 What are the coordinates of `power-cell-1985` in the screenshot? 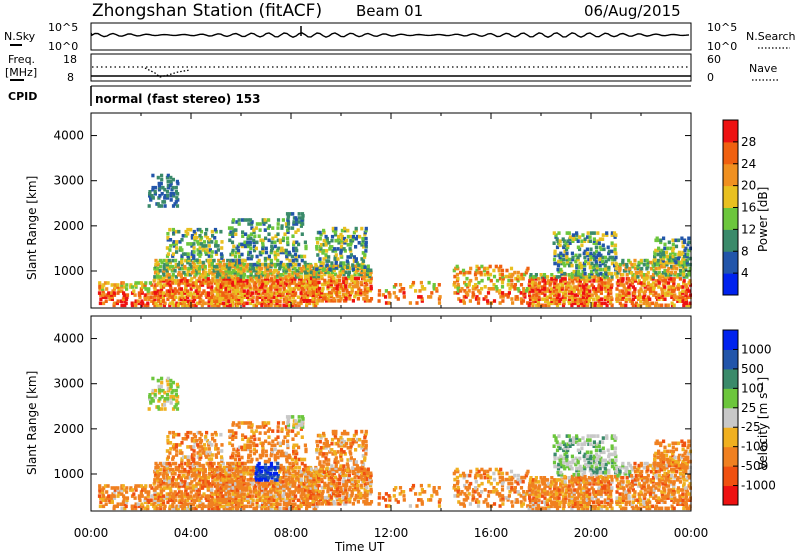 It's located at (345, 228).